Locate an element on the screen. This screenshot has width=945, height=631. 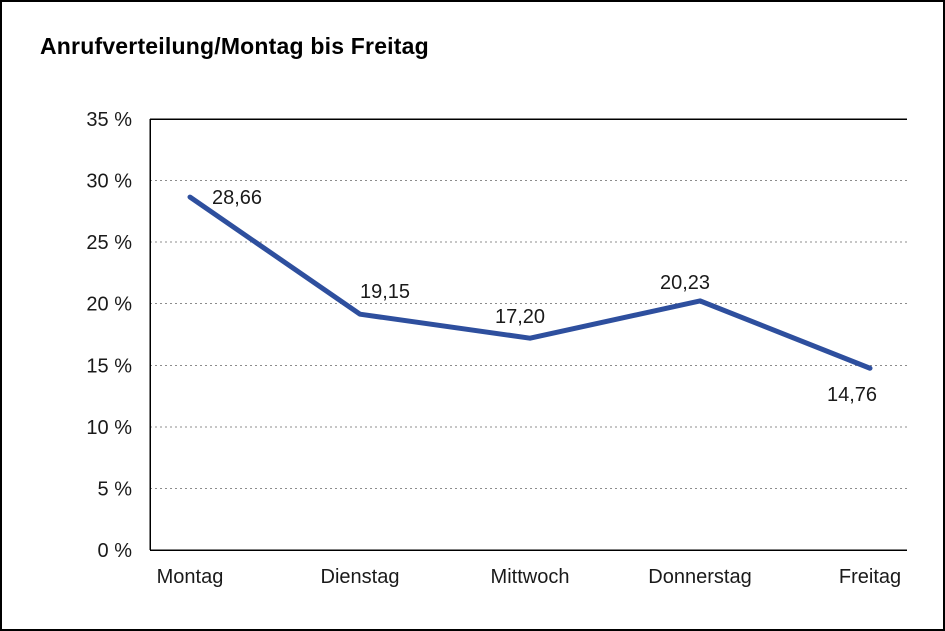
x-category-label: Mittwoch is located at coordinates (530, 577).